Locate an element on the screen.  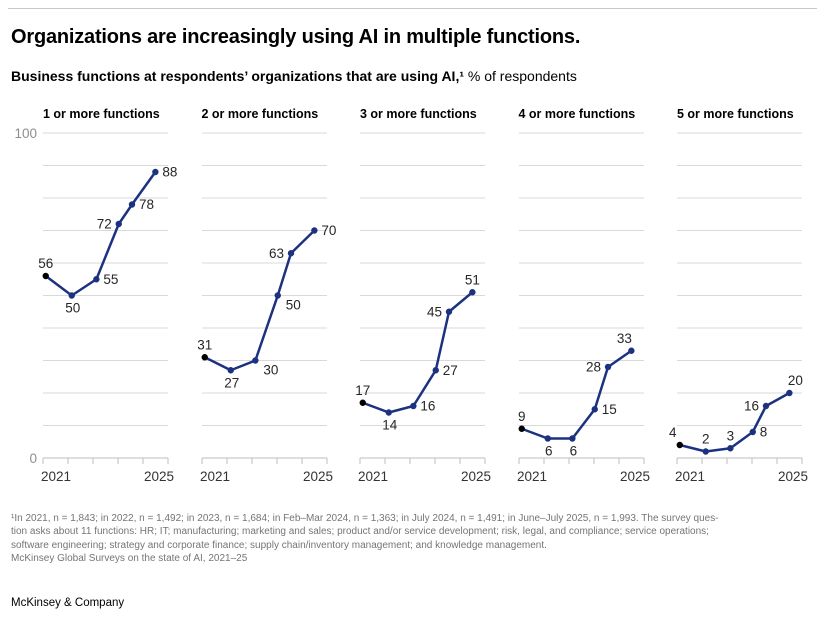
chart-panel-4: 4 or more functions 9 6 6 15 28 33 2021 2025 is located at coordinates (597, 297).